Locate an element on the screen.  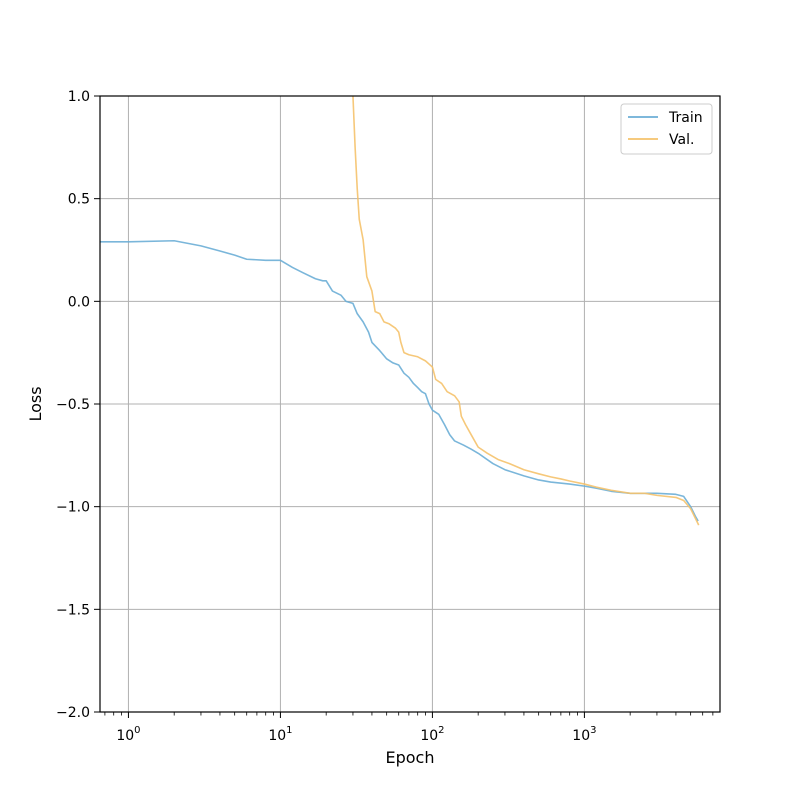
legend: Train Val. is located at coordinates (666, 129).